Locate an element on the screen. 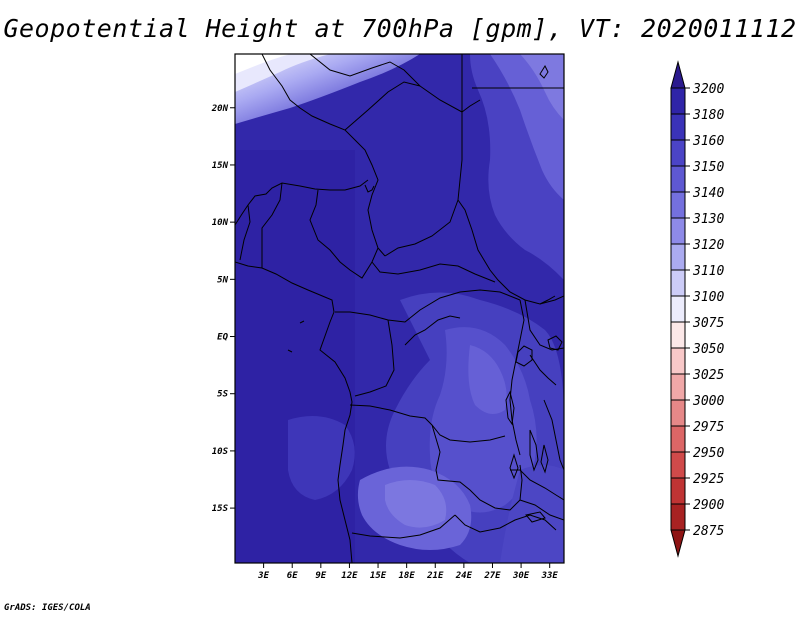 Image resolution: width=800 pixels, height=618 pixels. colorbar-label: 3130 is located at coordinates (708, 219).